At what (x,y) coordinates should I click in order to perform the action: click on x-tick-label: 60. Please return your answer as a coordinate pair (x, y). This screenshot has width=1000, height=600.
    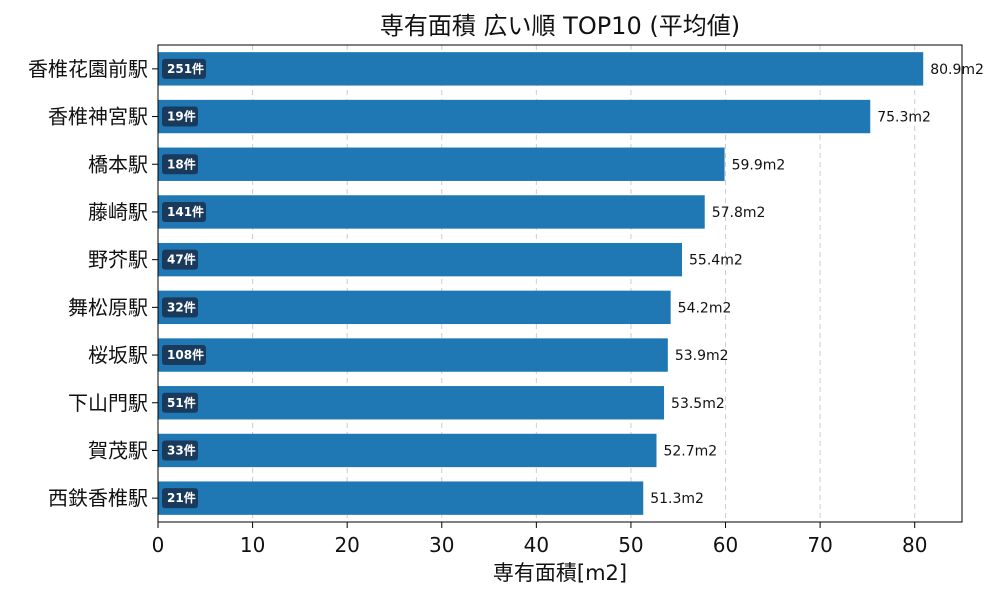
    Looking at the image, I should click on (725, 545).